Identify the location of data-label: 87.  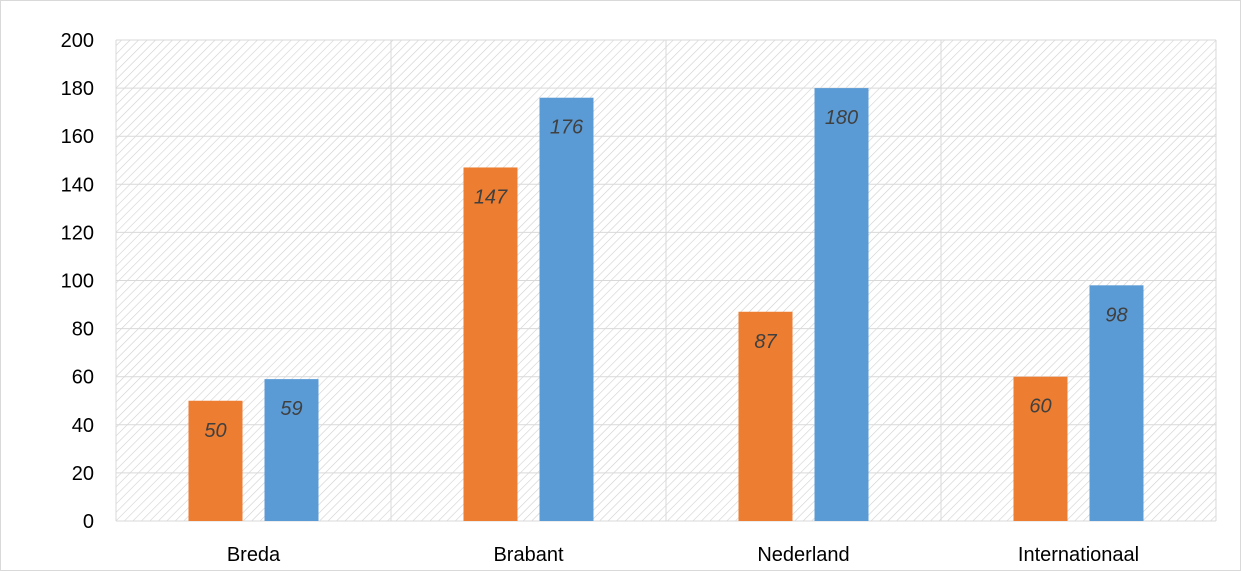
(765, 342).